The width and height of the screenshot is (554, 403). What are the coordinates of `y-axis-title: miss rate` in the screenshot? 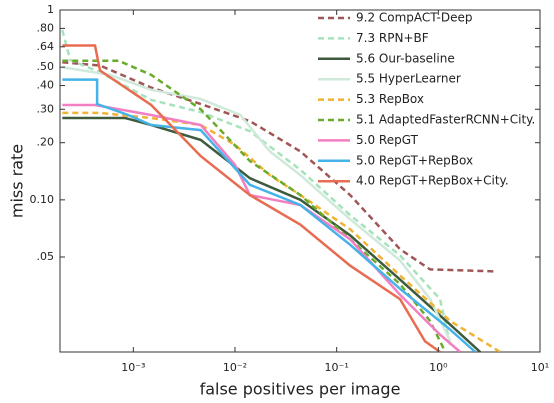 It's located at (17, 181).